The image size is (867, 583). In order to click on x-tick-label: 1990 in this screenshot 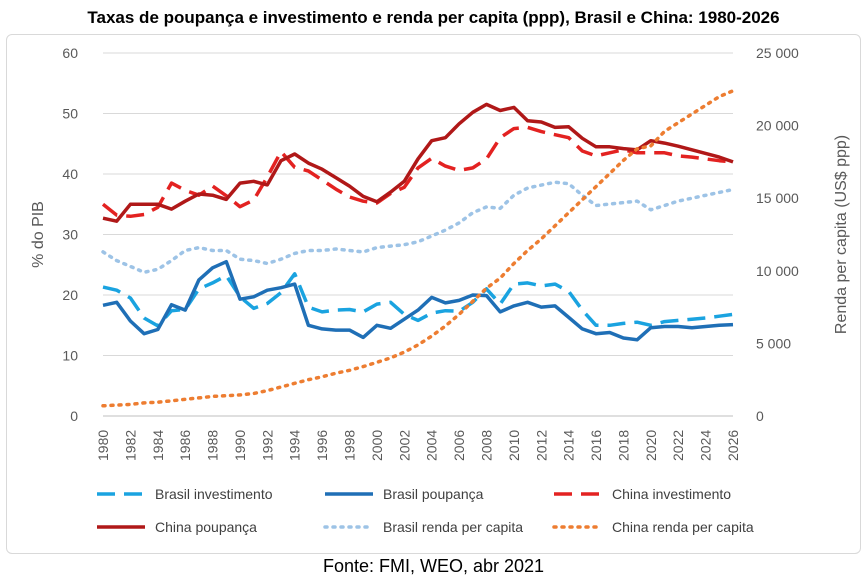, I will do `click(240, 445)`.